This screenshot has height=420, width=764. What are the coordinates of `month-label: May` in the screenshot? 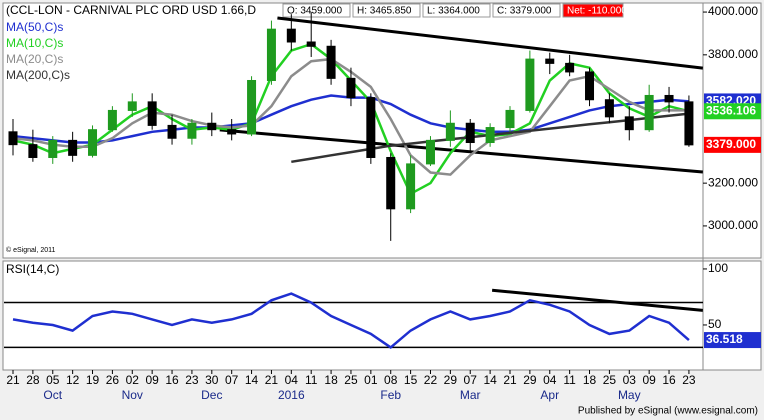 It's located at (629, 395).